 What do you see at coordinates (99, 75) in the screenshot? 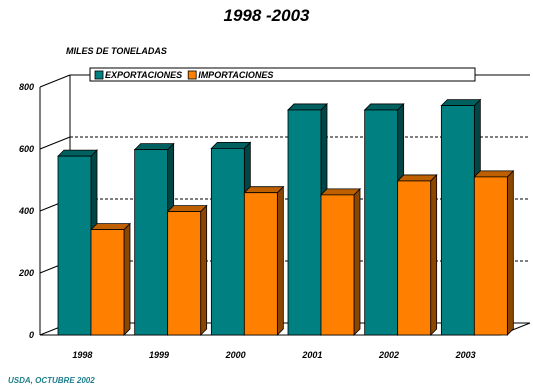
I see `legend-swatch-exportaciones` at bounding box center [99, 75].